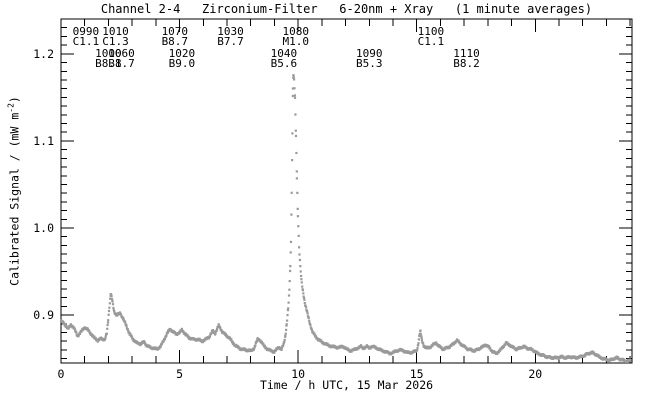 The width and height of the screenshot is (650, 400). Describe the element at coordinates (86, 31) in the screenshot. I see `flare-id-label: 0990` at that location.